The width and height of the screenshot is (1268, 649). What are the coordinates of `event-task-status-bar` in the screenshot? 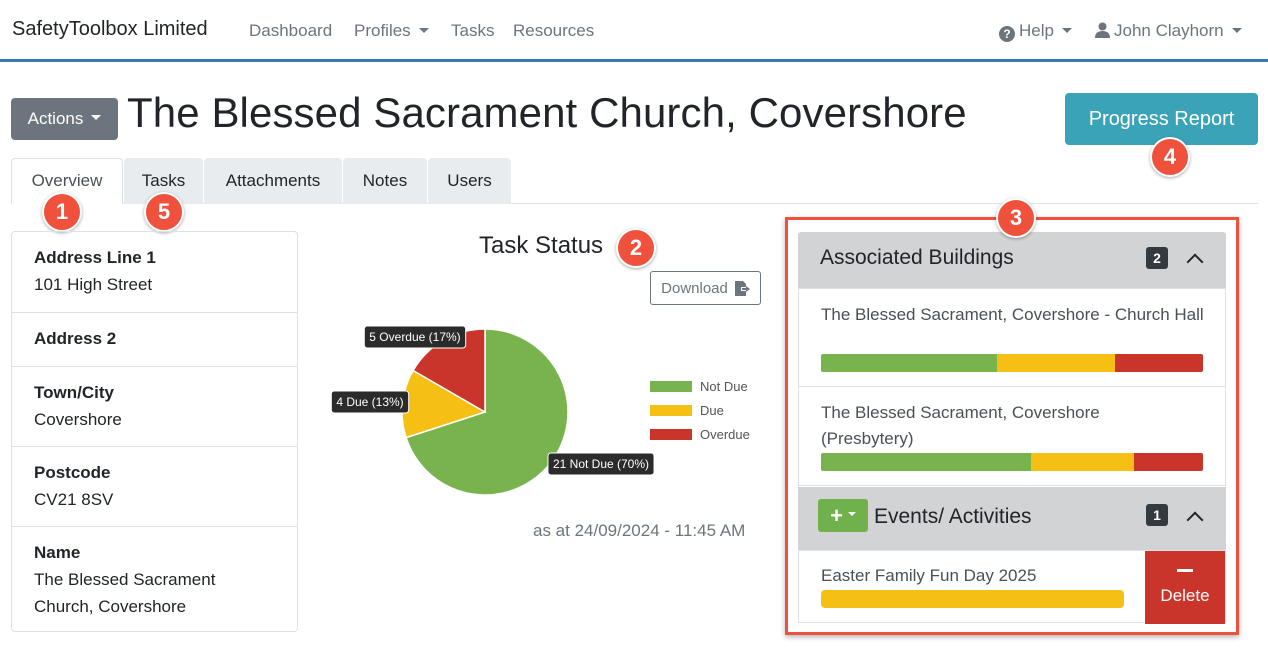 It's located at (972, 599).